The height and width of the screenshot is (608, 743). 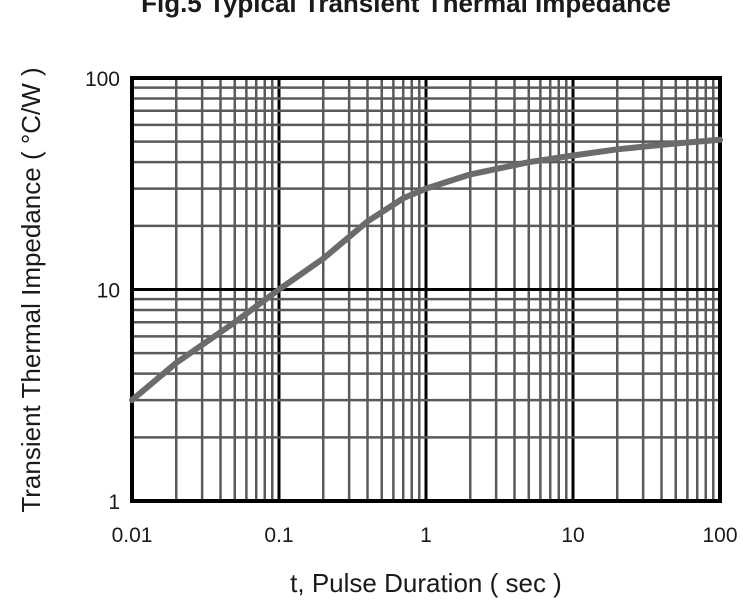 I want to click on y-tick-label: 100, so click(x=102, y=79).